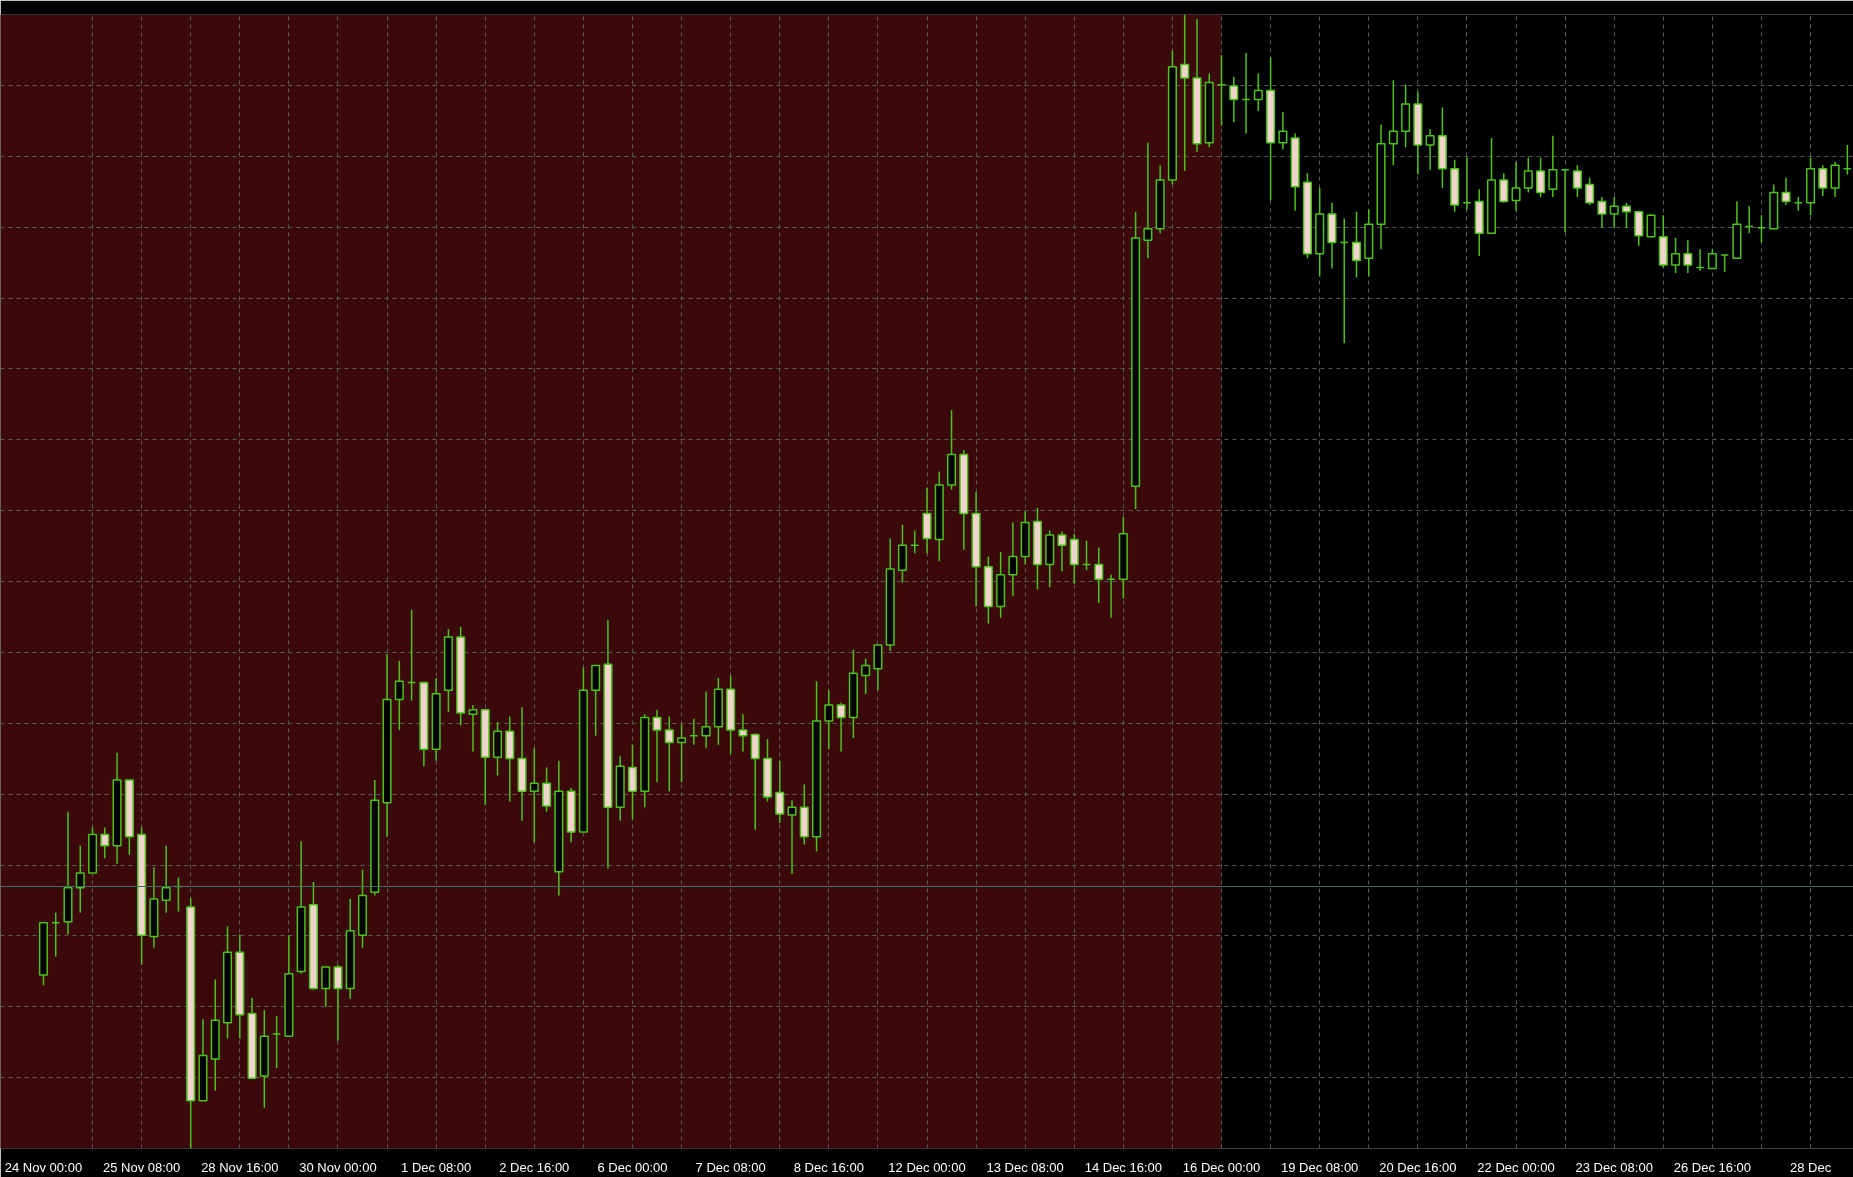  Describe the element at coordinates (240, 1167) in the screenshot. I see `x-tick-label: 28 Nov 16:00` at that location.